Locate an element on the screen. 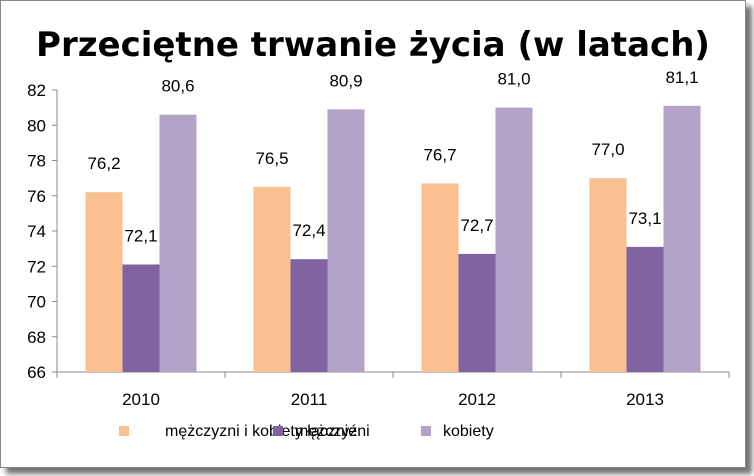 The image size is (754, 476). chart-title: Przeciętne trwanie życia (w latach) is located at coordinates (373, 45).